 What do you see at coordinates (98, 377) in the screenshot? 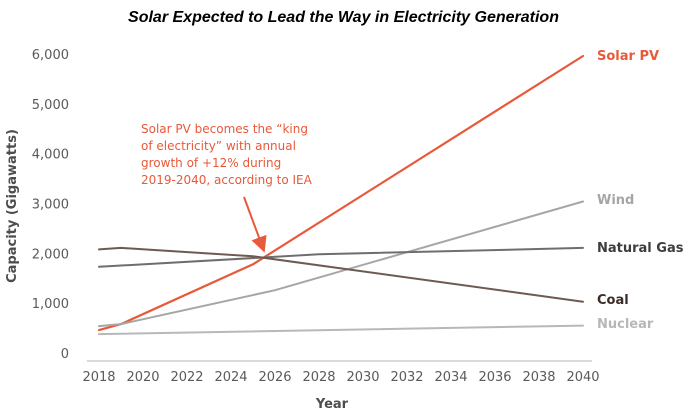
I see `x-tick-label: 2018` at bounding box center [98, 377].